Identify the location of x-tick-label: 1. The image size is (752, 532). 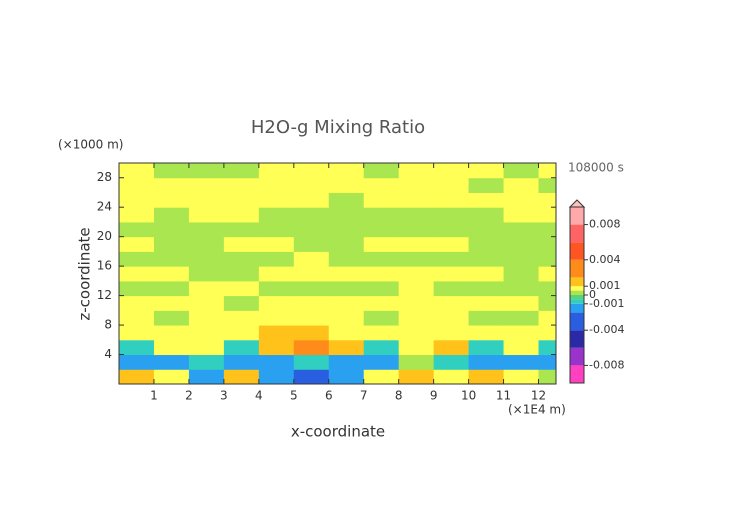
(154, 396).